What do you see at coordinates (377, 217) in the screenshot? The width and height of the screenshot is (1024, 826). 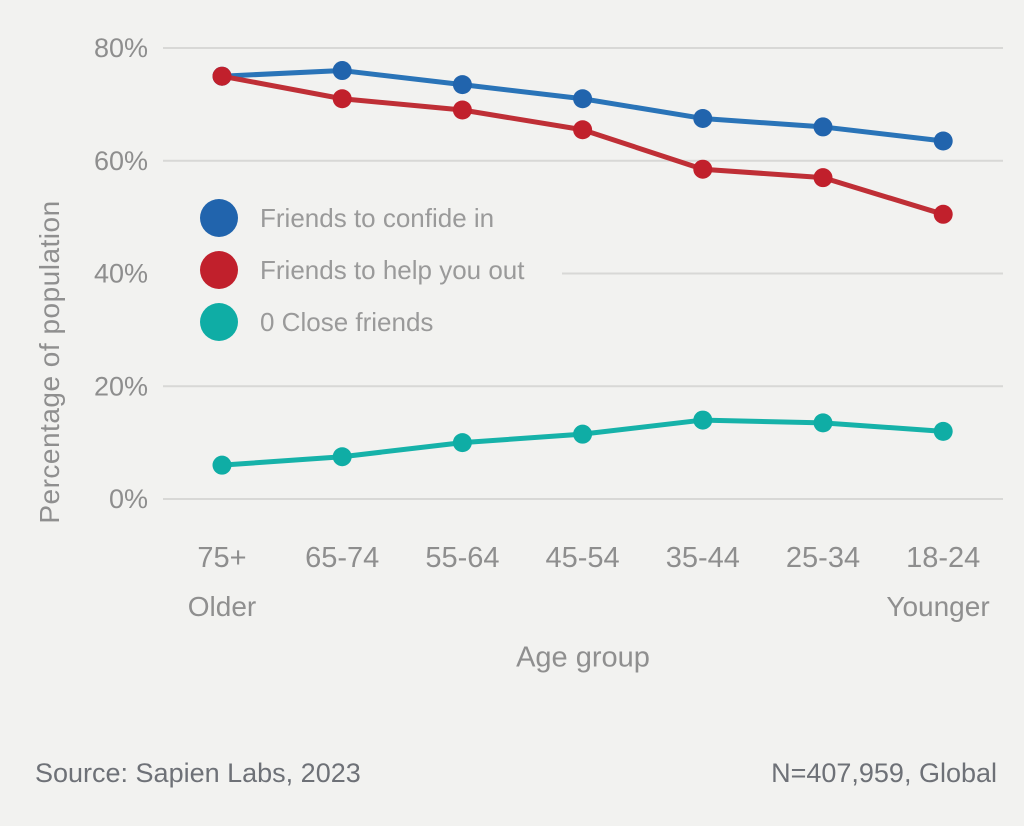 I see `legend-label: Friends to confide in` at bounding box center [377, 217].